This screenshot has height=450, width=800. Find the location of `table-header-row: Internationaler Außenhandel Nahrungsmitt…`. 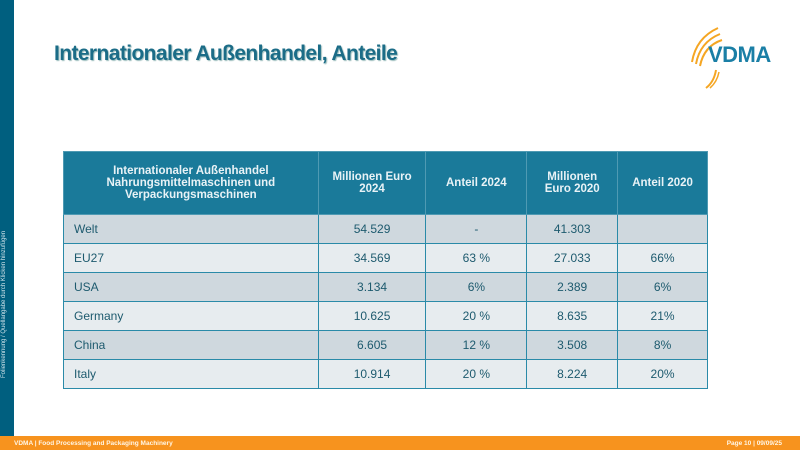

table-header-row: Internationaler Außenhandel Nahrungsmitt… is located at coordinates (385, 183).